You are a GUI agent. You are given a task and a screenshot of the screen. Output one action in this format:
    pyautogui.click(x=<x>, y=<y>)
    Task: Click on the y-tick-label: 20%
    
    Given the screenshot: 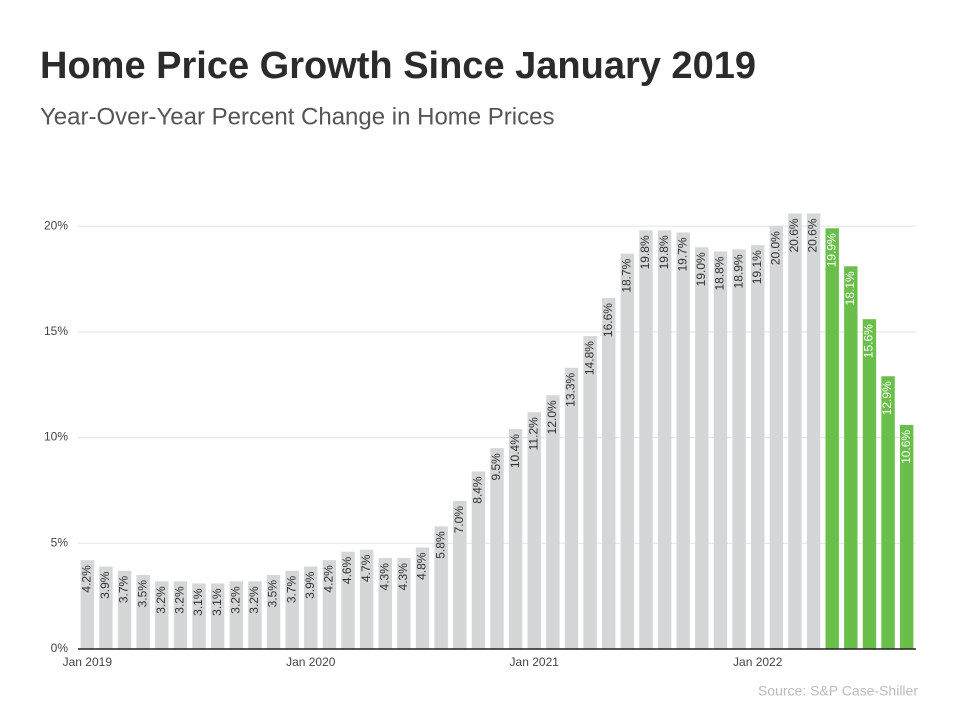 What is the action you would take?
    pyautogui.click(x=56, y=225)
    